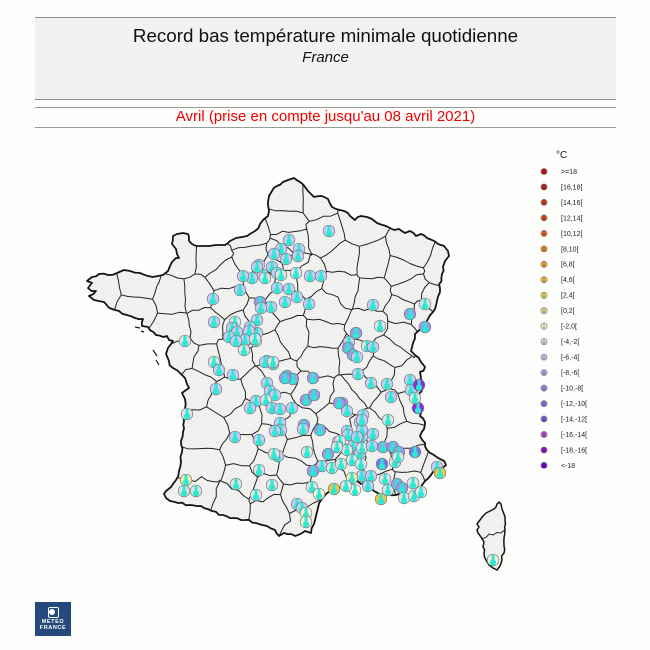 This screenshot has width=650, height=650. What do you see at coordinates (570, 249) in the screenshot?
I see `svg-text: [8,10[` at bounding box center [570, 249].